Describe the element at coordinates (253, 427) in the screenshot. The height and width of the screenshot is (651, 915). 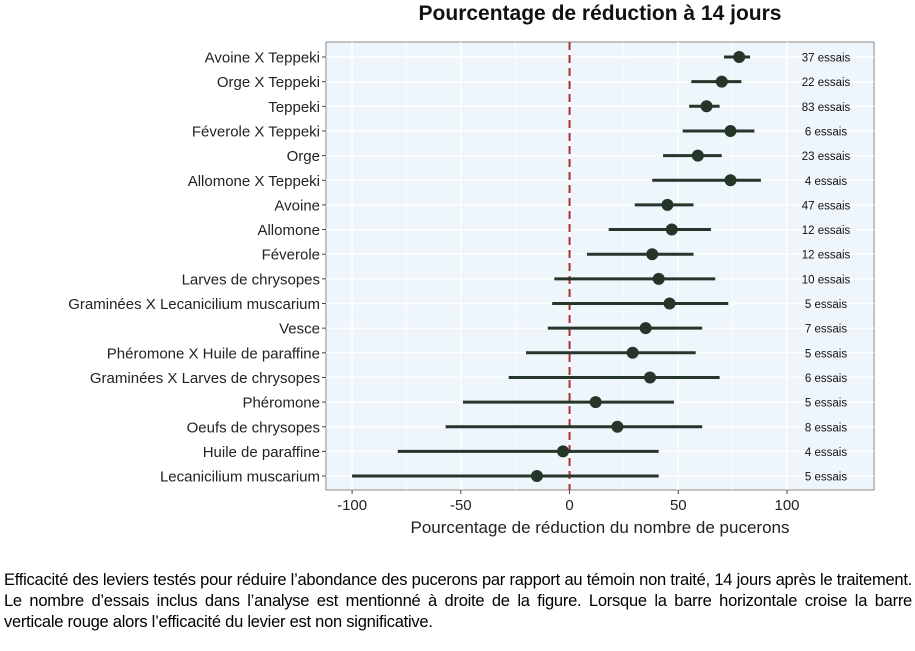
I see `y-tick-label: Oeufs de chrysopes` at that location.